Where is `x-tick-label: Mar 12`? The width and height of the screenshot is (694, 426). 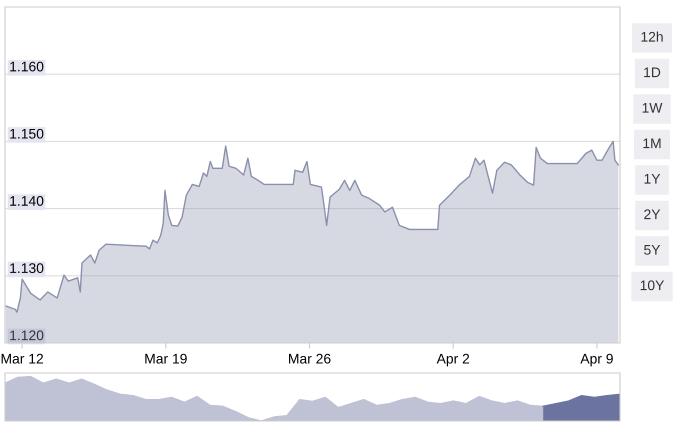 x-tick-label: Mar 12 is located at coordinates (23, 359).